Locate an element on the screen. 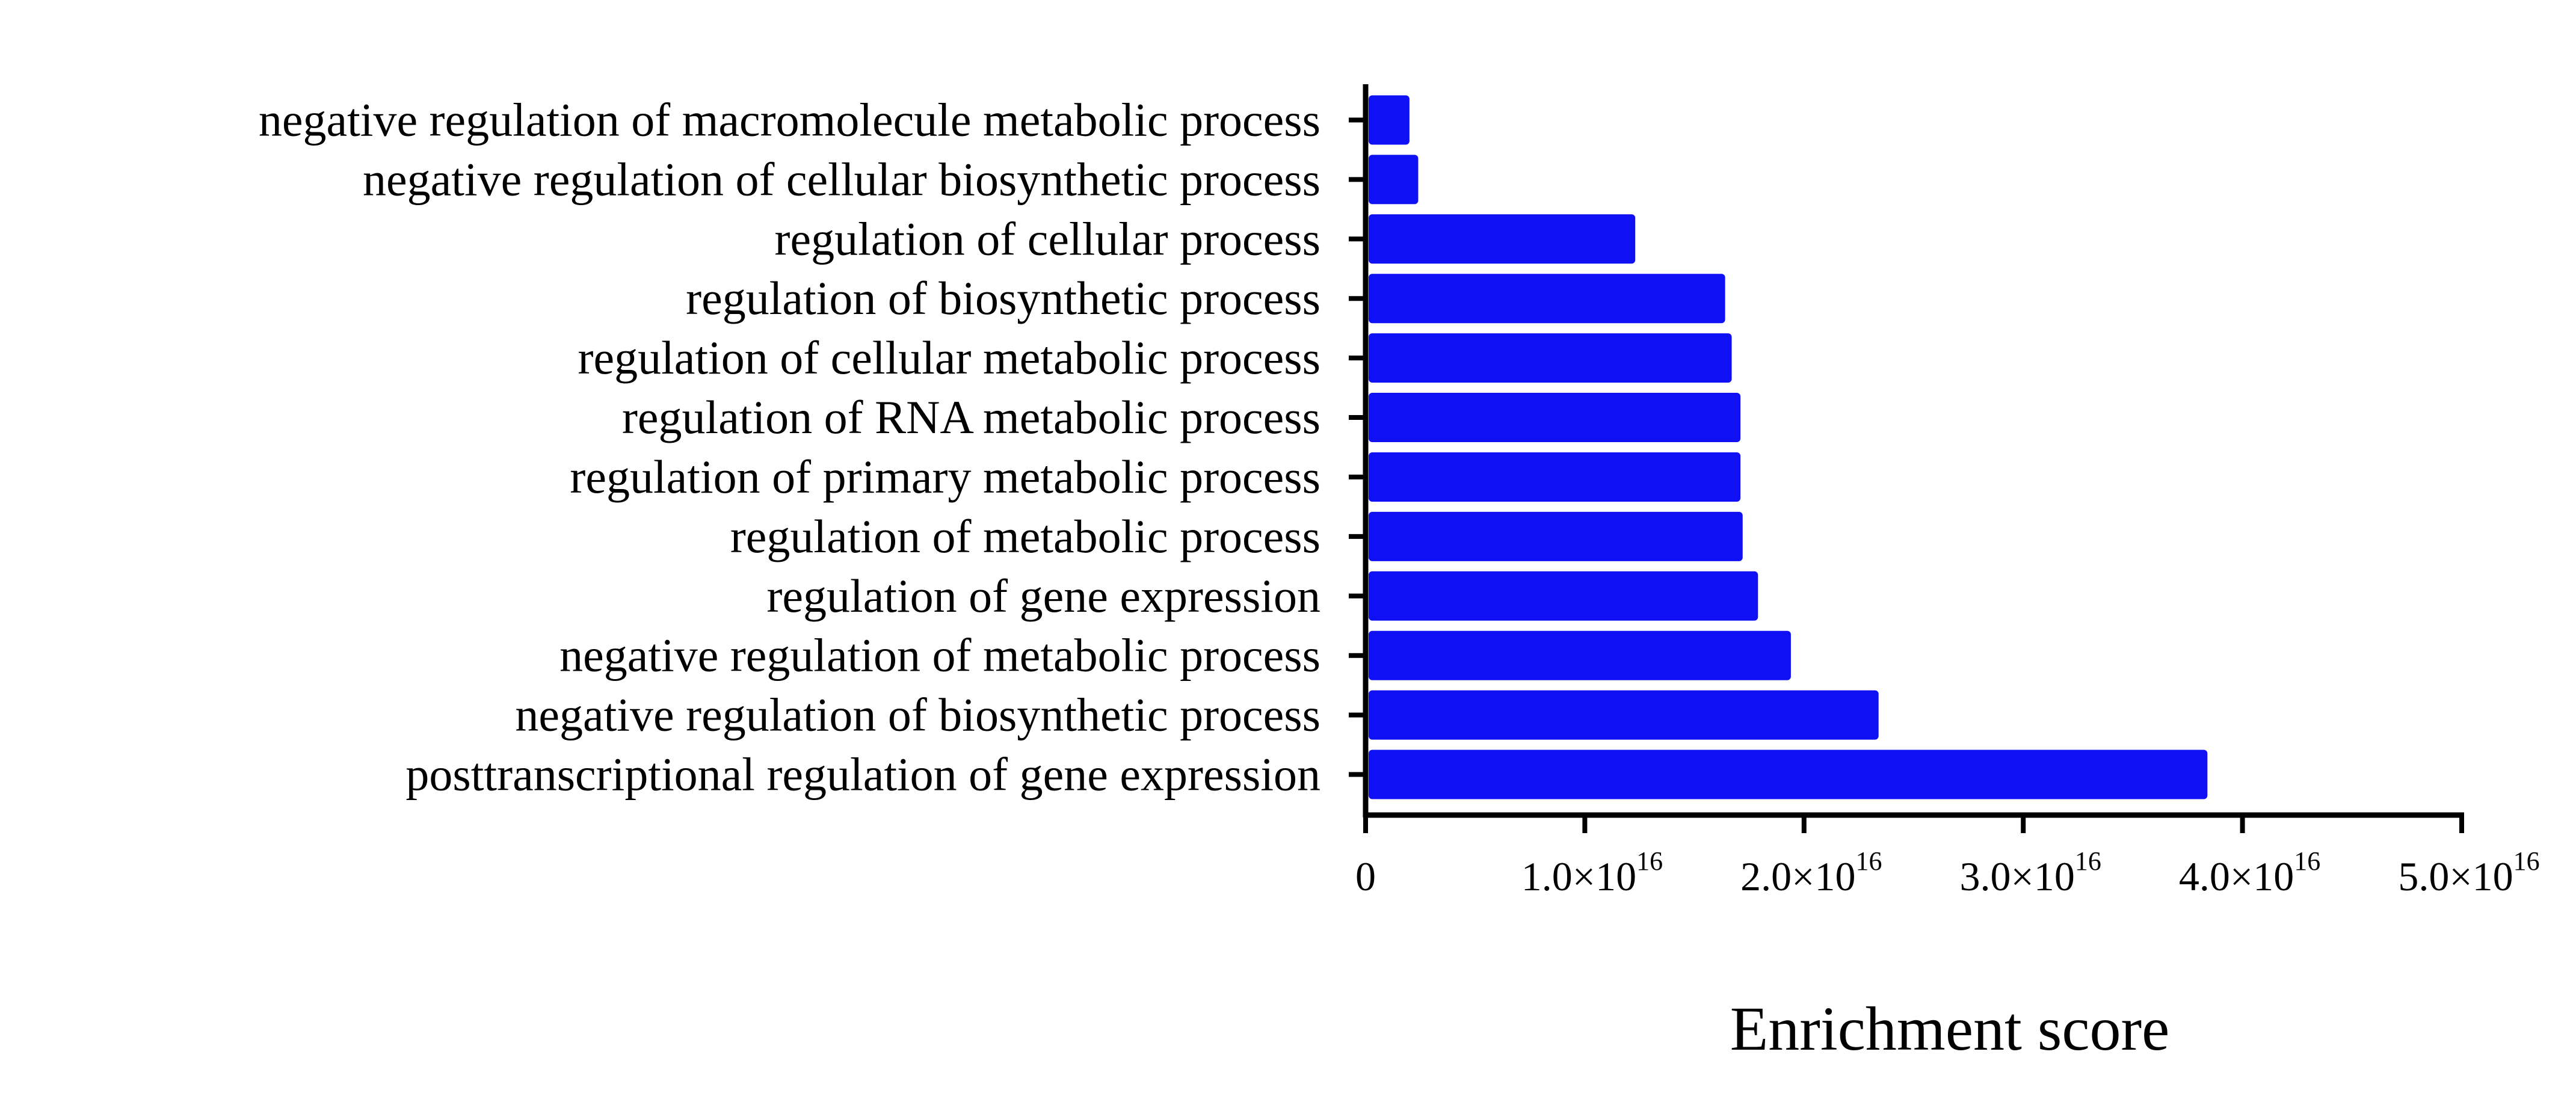  x-tick-label: 2.0×10¹⁶ is located at coordinates (1811, 872).